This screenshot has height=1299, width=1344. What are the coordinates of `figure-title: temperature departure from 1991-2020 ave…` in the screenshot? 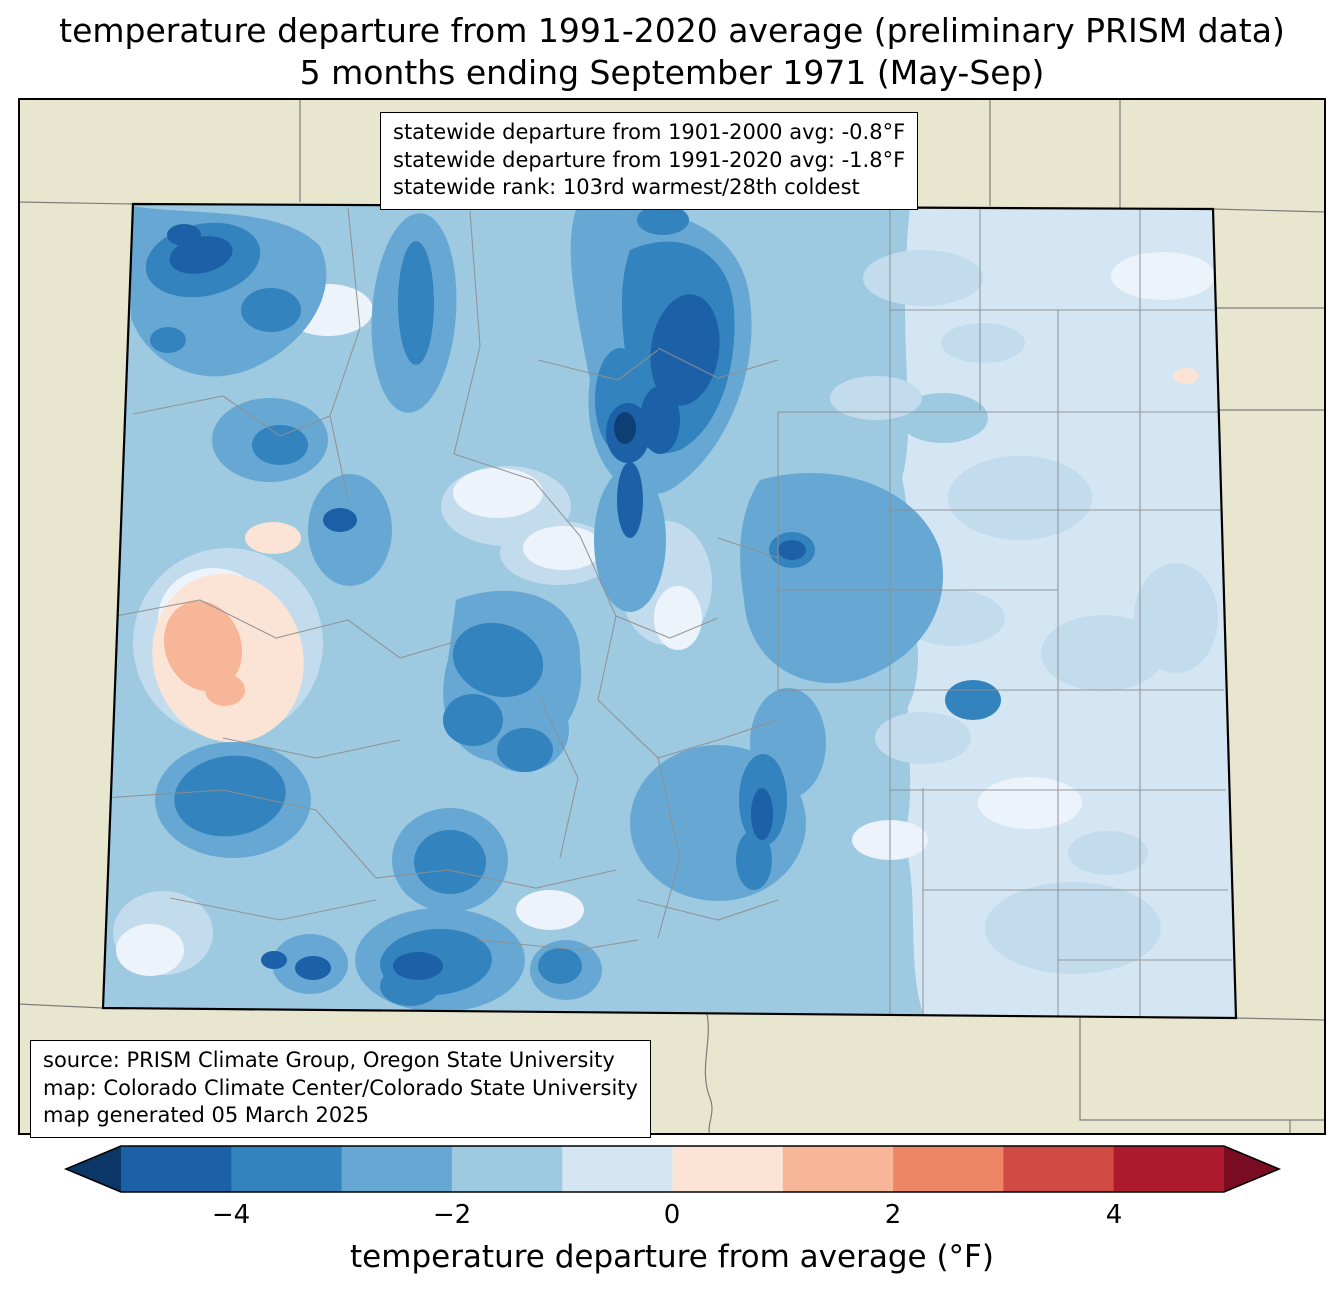 It's located at (672, 52).